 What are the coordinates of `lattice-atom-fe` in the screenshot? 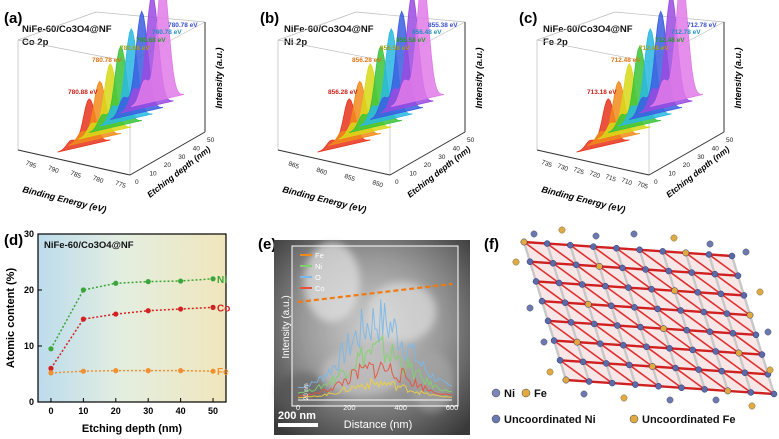 It's located at (675, 291).